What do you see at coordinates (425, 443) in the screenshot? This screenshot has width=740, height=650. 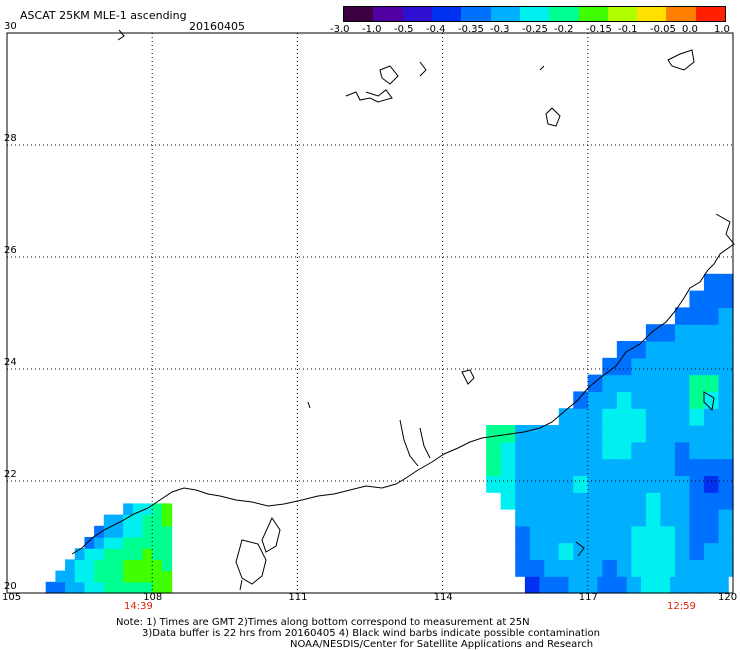 I see `pearl-river-estuary-east` at bounding box center [425, 443].